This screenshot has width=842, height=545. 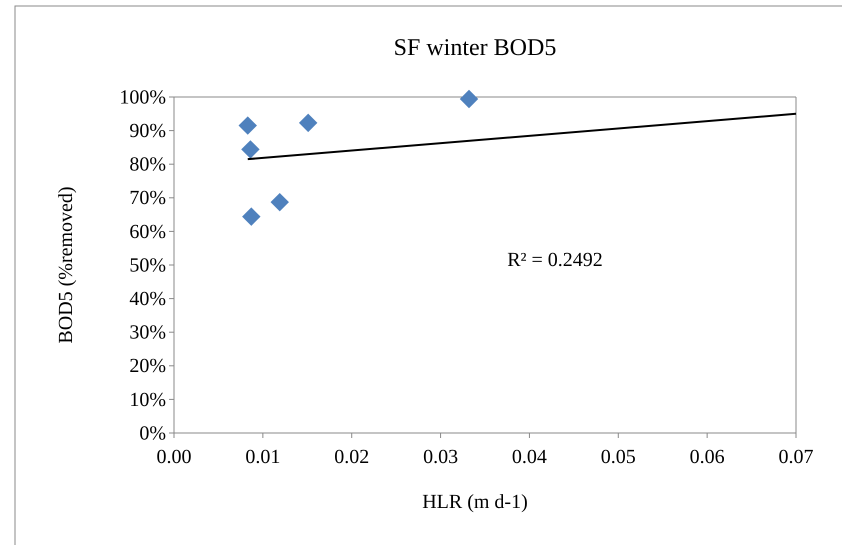 What do you see at coordinates (147, 399) in the screenshot?
I see `y-tick-label: 10%` at bounding box center [147, 399].